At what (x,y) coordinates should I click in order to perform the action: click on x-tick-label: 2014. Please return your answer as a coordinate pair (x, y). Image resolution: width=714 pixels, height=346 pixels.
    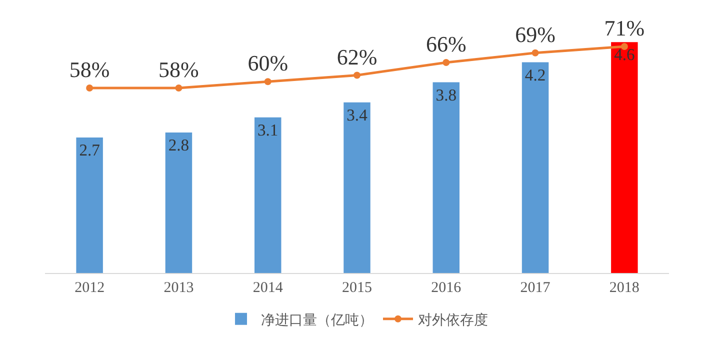
    Looking at the image, I should click on (268, 288).